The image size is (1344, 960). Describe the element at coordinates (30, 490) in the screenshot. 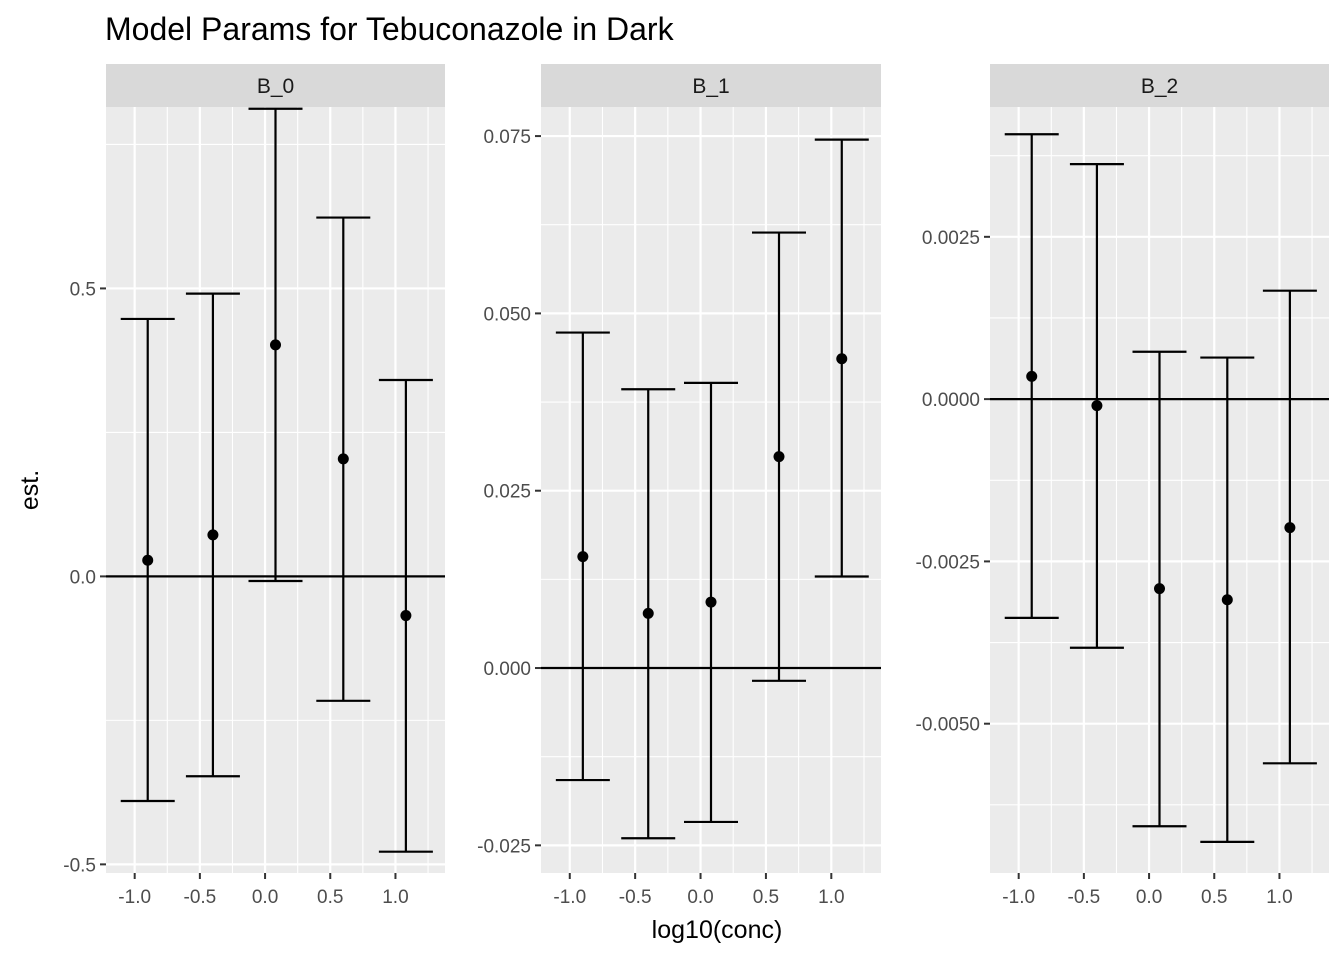

I see `y-axis-title: est.` at that location.